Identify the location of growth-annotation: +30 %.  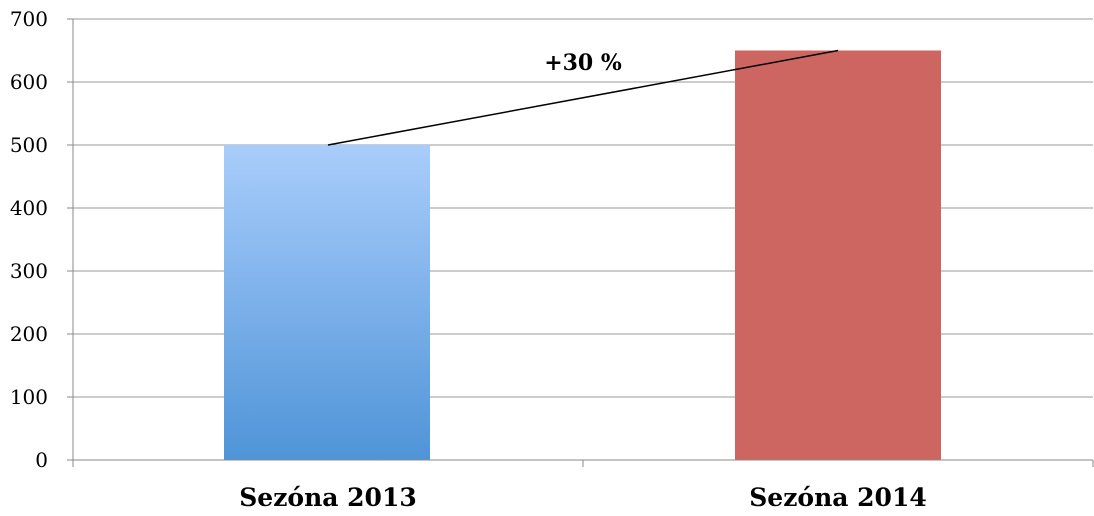
(583, 97).